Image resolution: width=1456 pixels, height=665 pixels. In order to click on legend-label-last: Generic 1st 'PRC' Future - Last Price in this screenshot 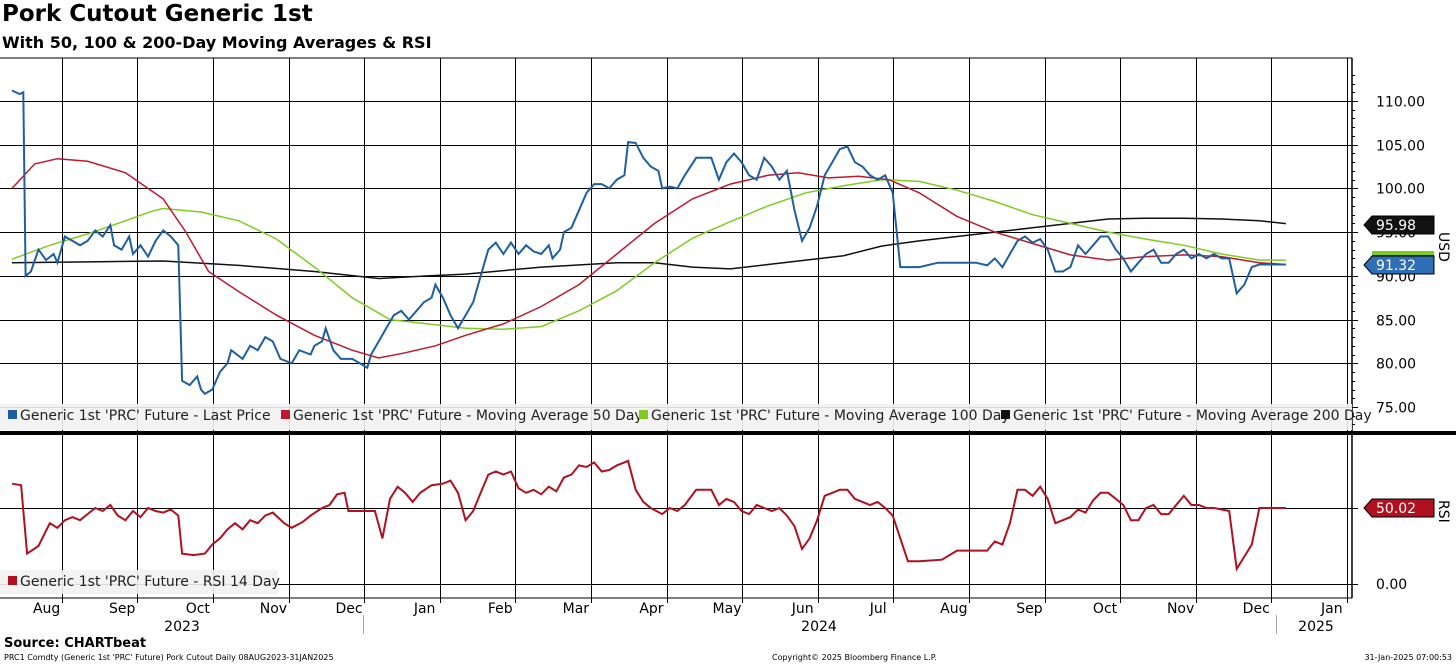, I will do `click(145, 416)`.